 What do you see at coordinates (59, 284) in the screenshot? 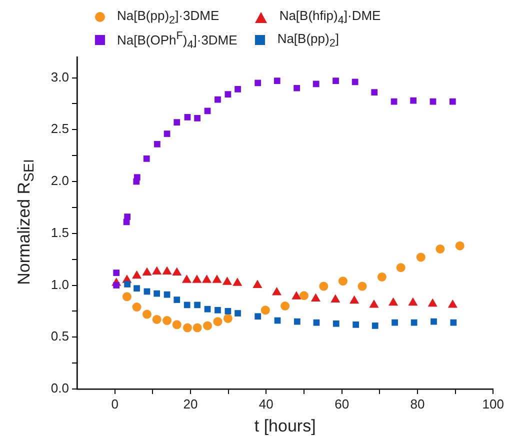
I see `y-tick-label: 1.0` at bounding box center [59, 284].